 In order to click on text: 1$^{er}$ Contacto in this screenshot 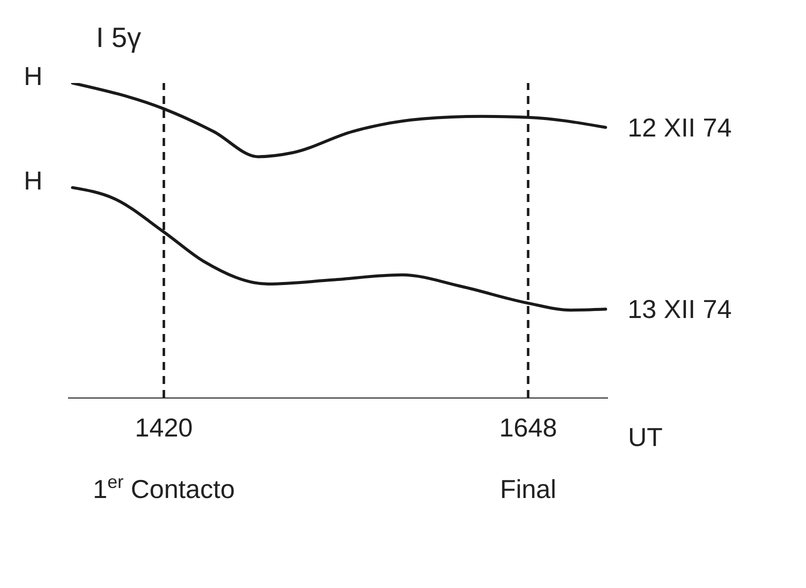, I will do `click(163, 488)`.